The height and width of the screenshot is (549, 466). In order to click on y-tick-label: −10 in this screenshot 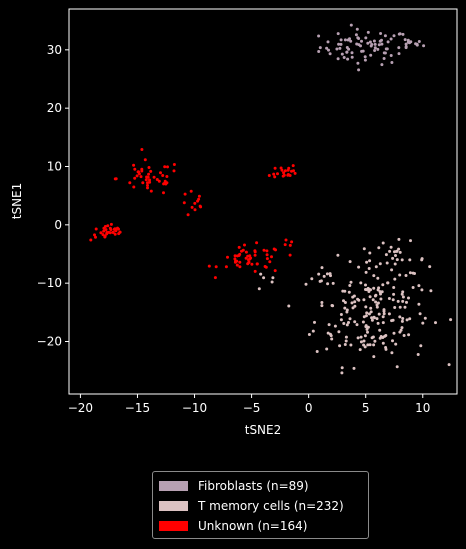, I will do `click(49, 283)`.